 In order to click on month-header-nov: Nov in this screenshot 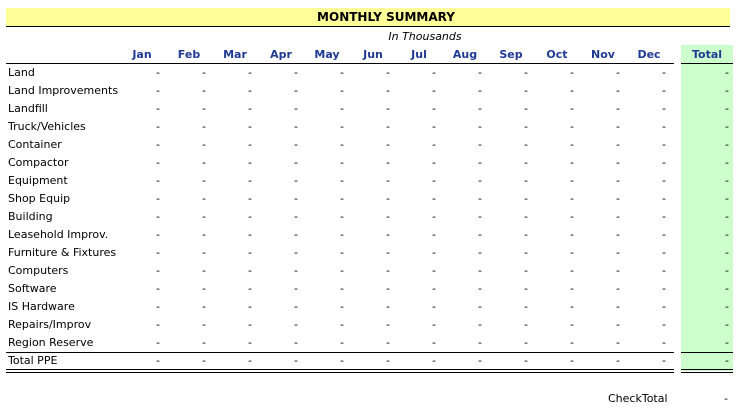, I will do `click(603, 54)`.